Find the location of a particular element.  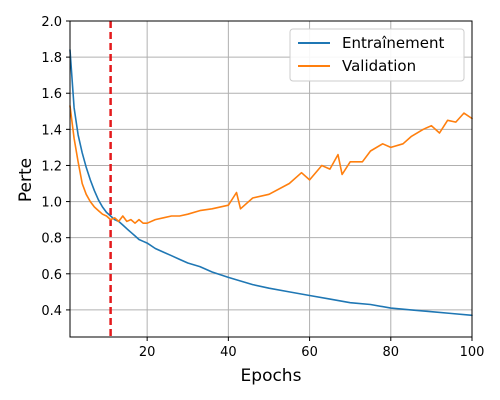

y-tick-label: 1.8 is located at coordinates (51, 58).